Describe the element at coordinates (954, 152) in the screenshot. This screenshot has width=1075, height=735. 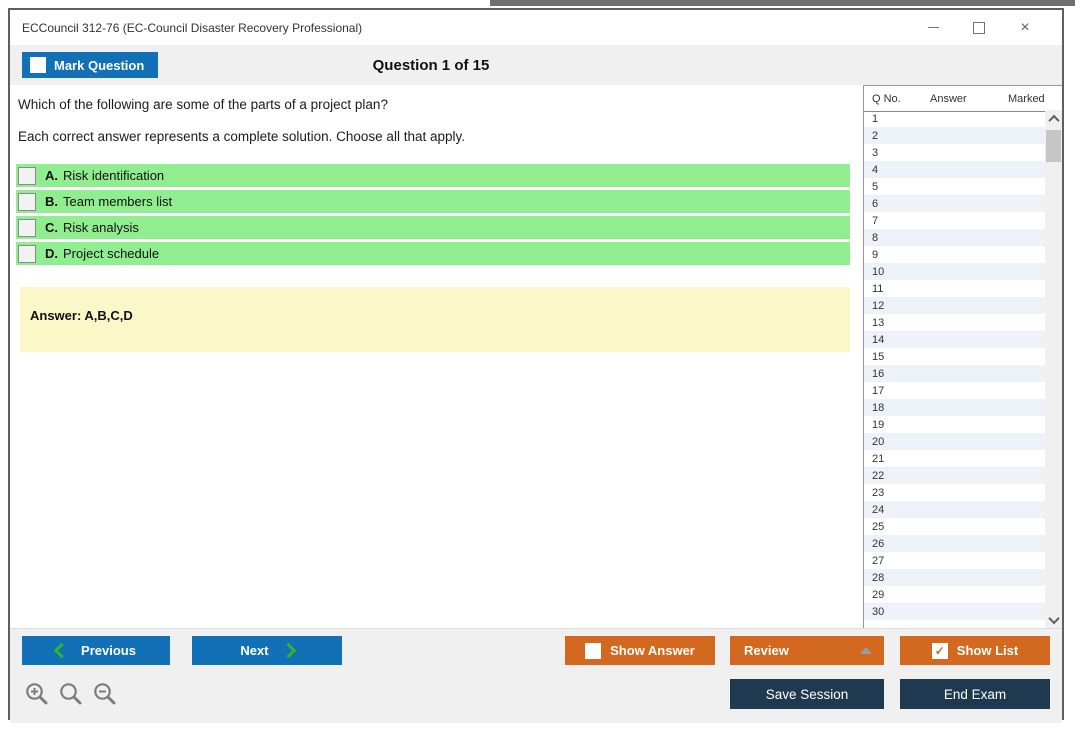
I see `question-list-row: 3` at that location.